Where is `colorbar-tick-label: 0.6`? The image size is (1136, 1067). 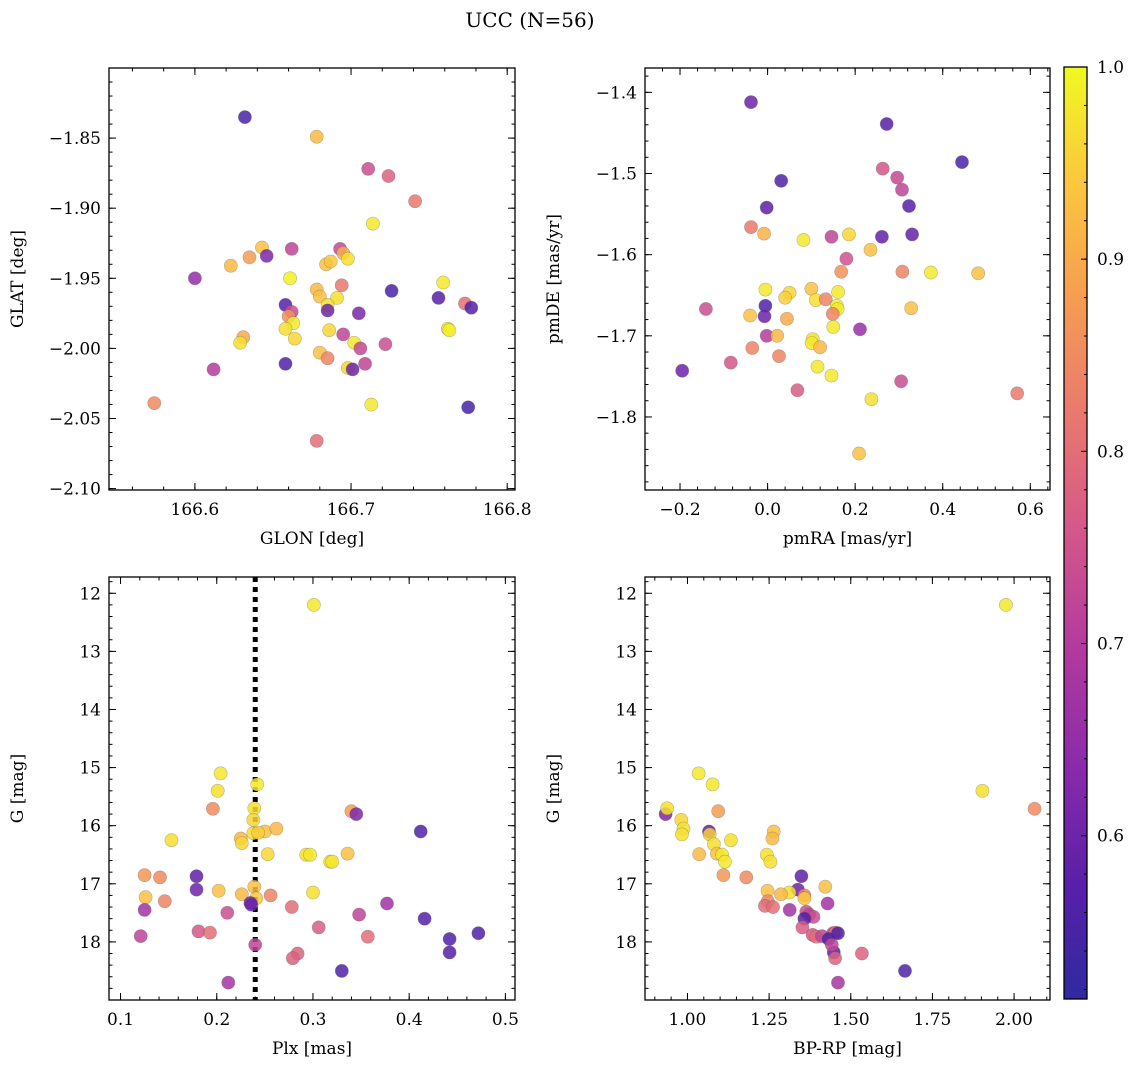 colorbar-tick-label: 0.6 is located at coordinates (1110, 837).